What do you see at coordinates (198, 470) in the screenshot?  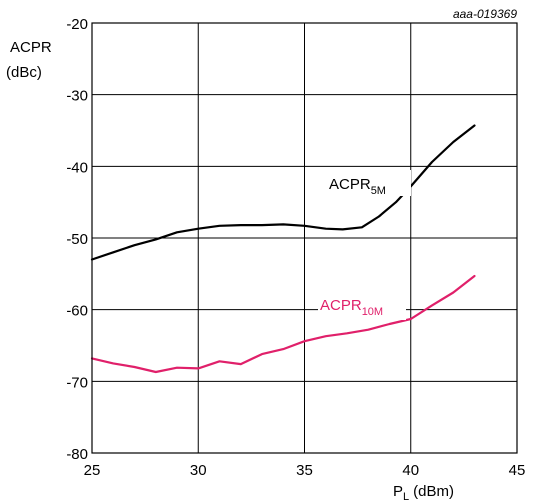 I see `x-tick-label: 30` at bounding box center [198, 470].